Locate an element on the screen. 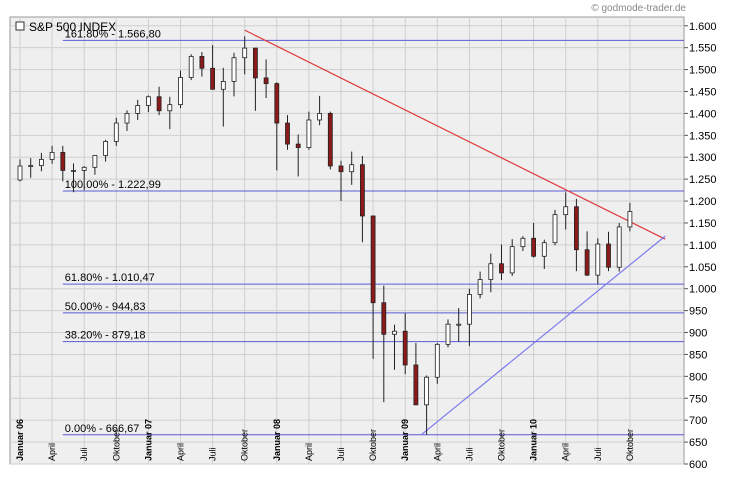  y-tick-label: 650 is located at coordinates (698, 443).